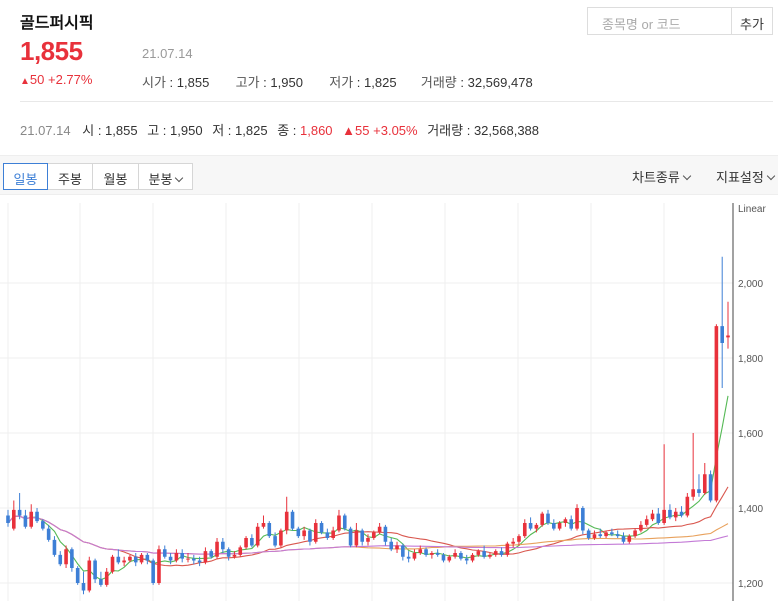 The width and height of the screenshot is (778, 601). What do you see at coordinates (659, 21) in the screenshot?
I see `stock-search-input: 종목명 or 코드` at bounding box center [659, 21].